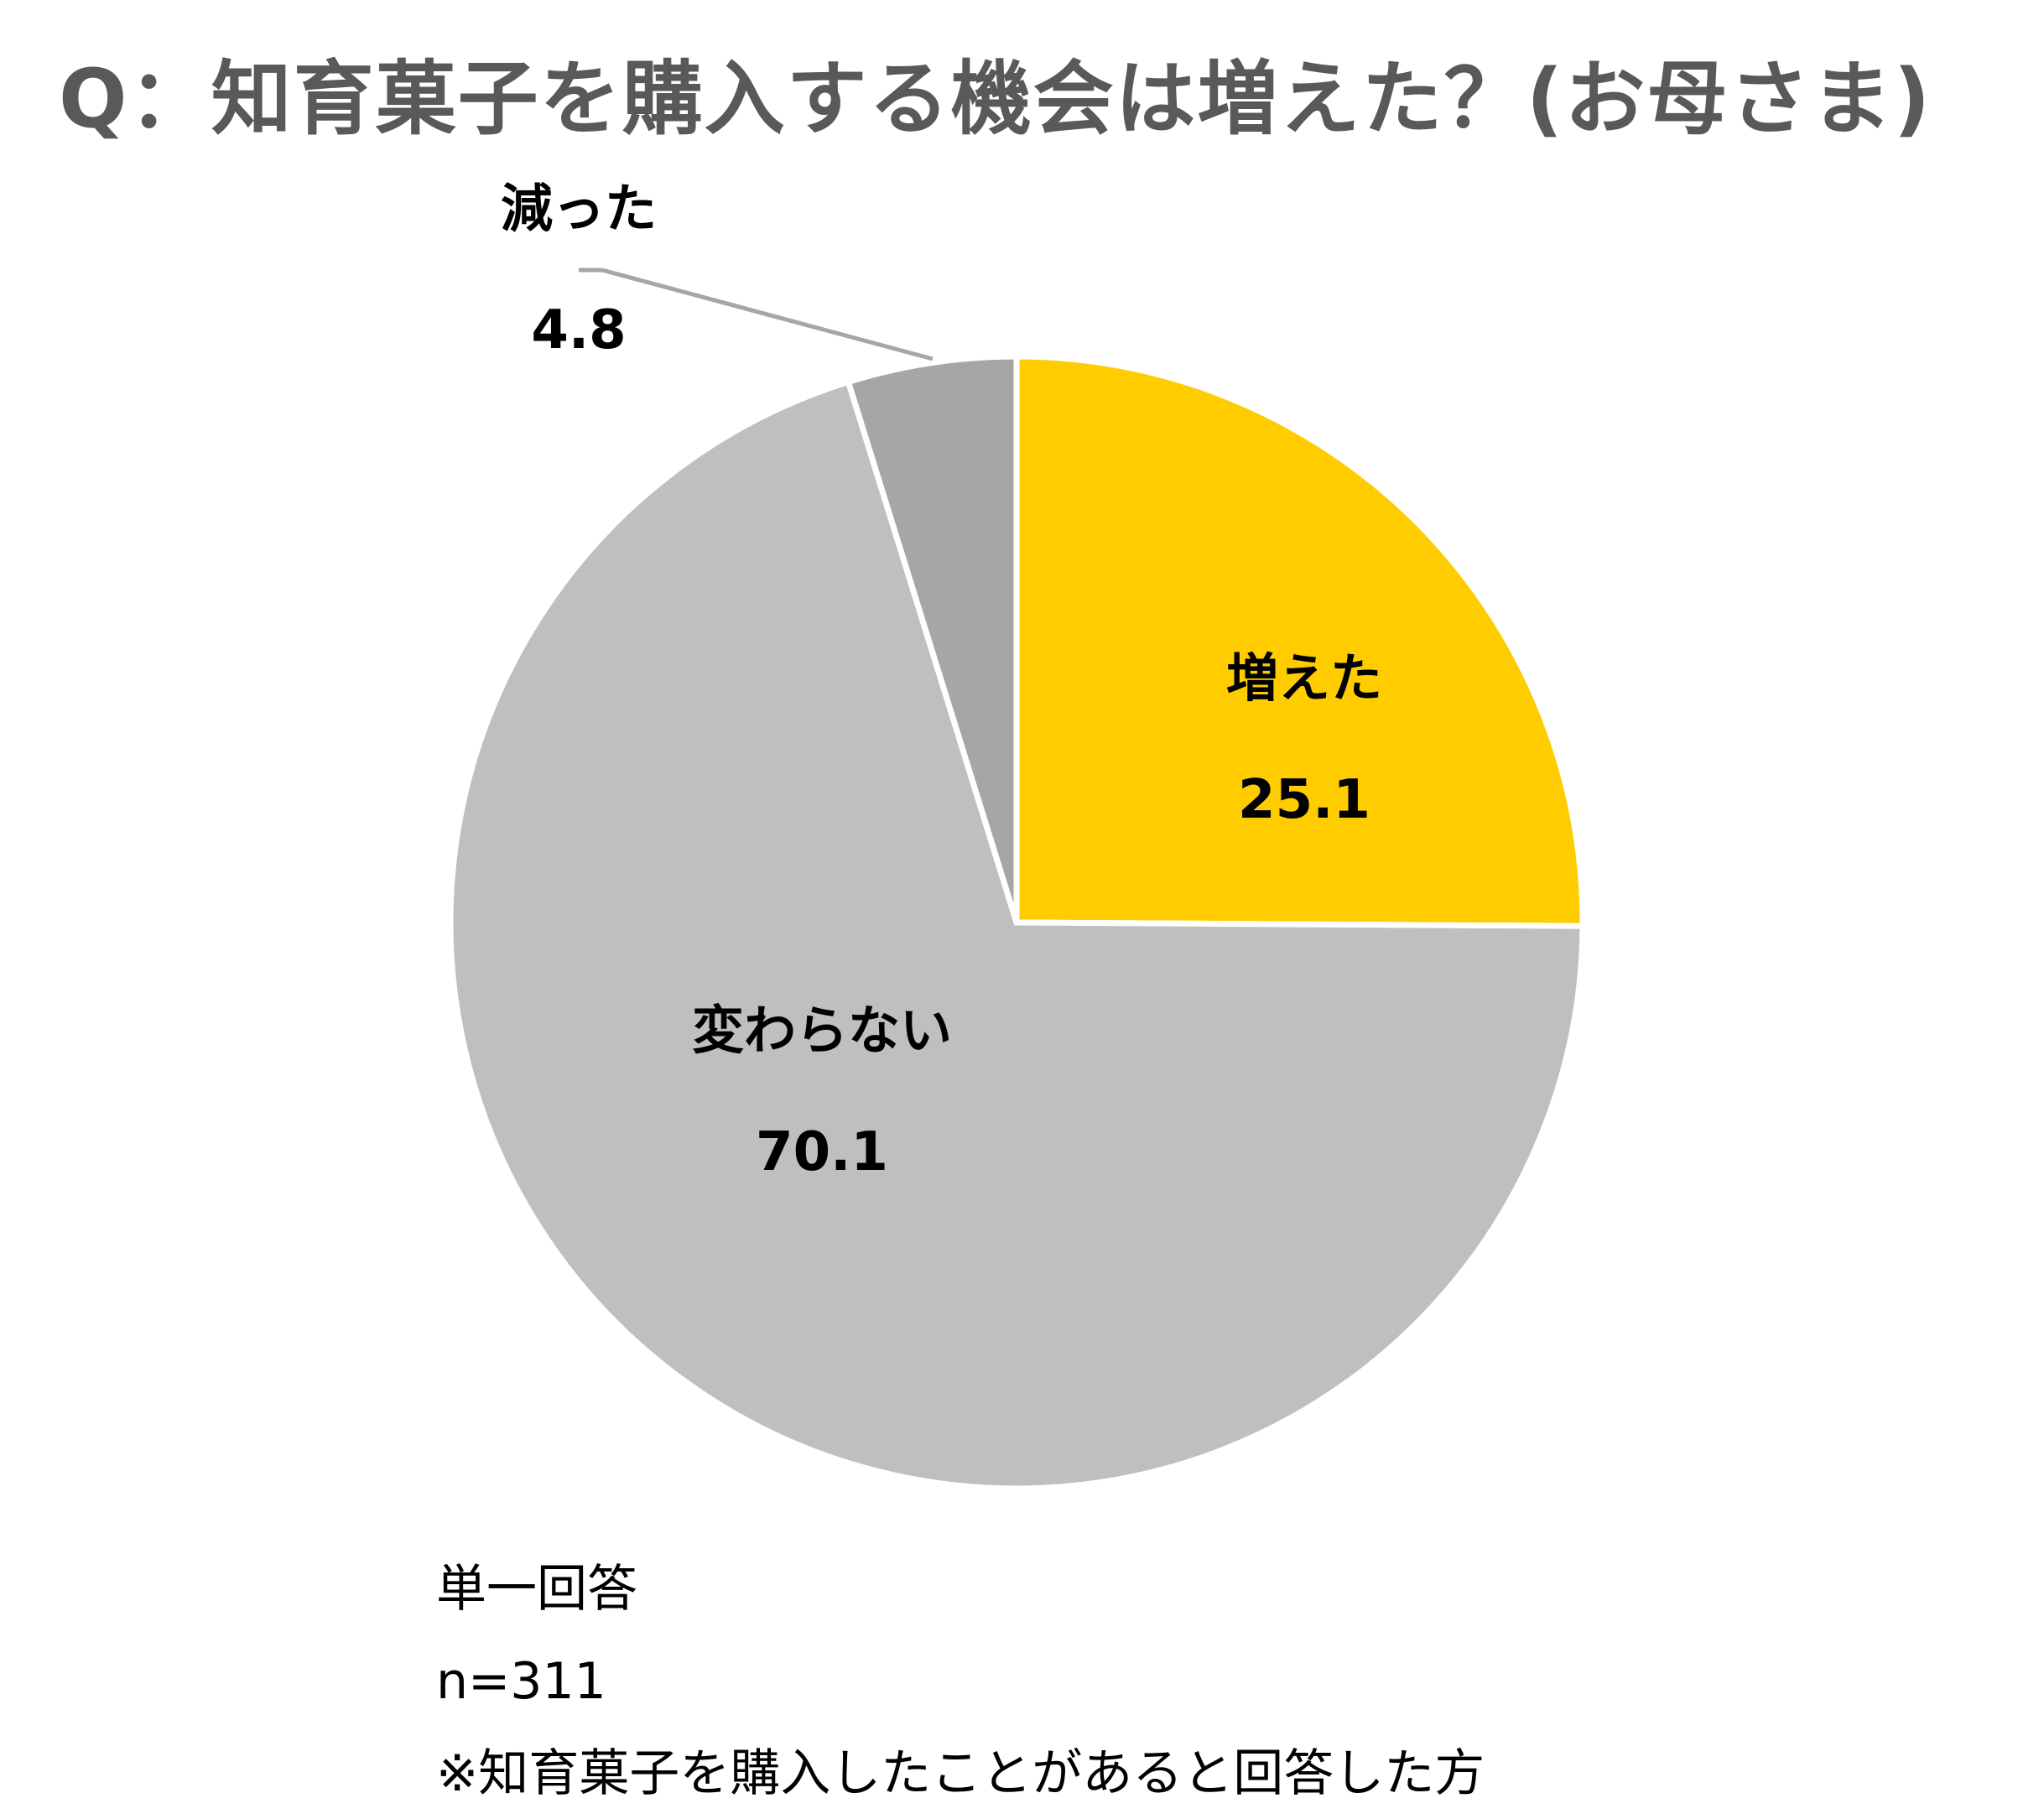  What do you see at coordinates (578, 330) in the screenshot?
I see `slice-value-decreased: 4.8` at bounding box center [578, 330].